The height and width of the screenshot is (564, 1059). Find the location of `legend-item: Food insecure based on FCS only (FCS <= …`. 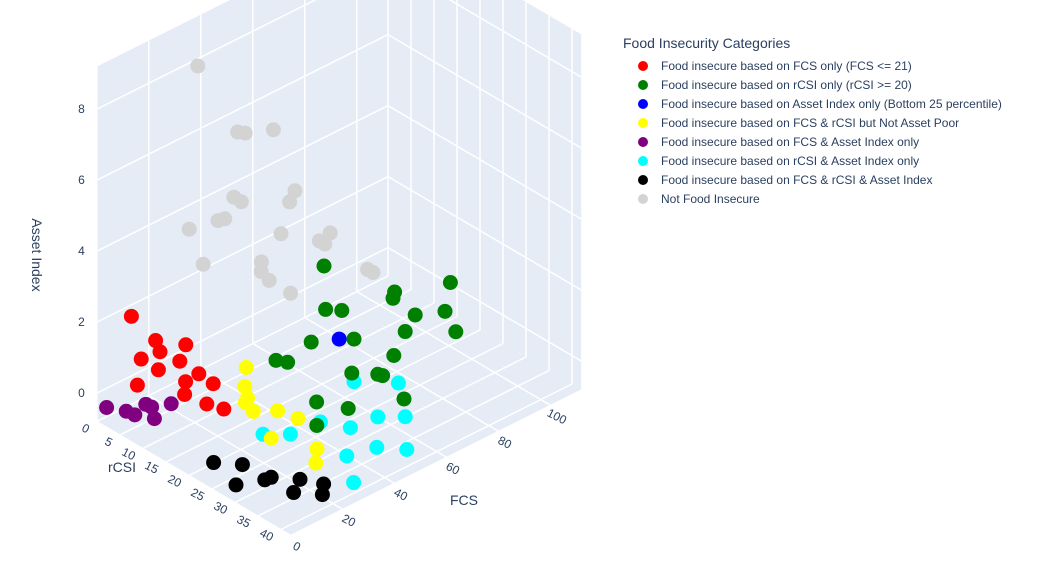

legend-item: Food insecure based on FCS only (FCS <= … is located at coordinates (839, 65).